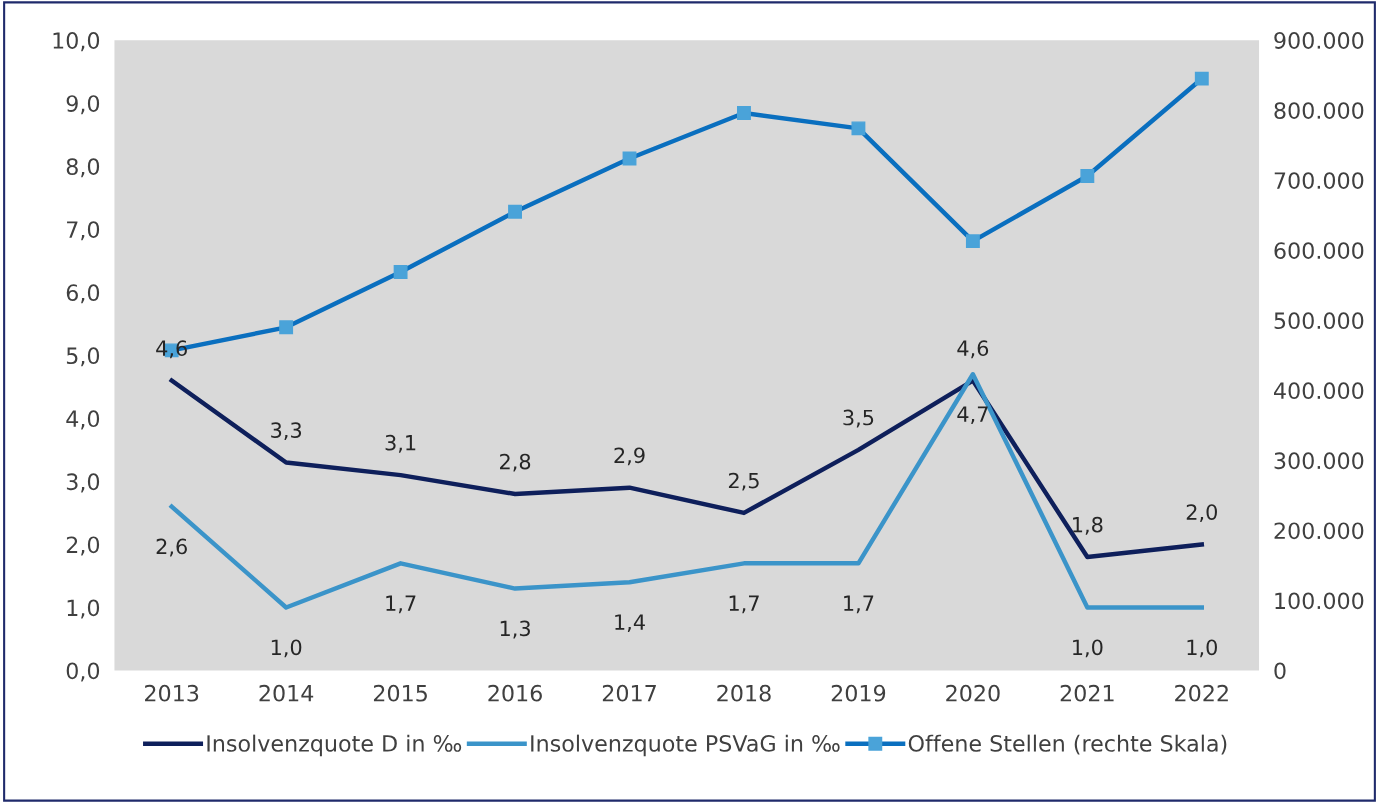 This screenshot has width=1379, height=803. Describe the element at coordinates (1319, 601) in the screenshot. I see `y2-tick-label: 100.000` at that location.